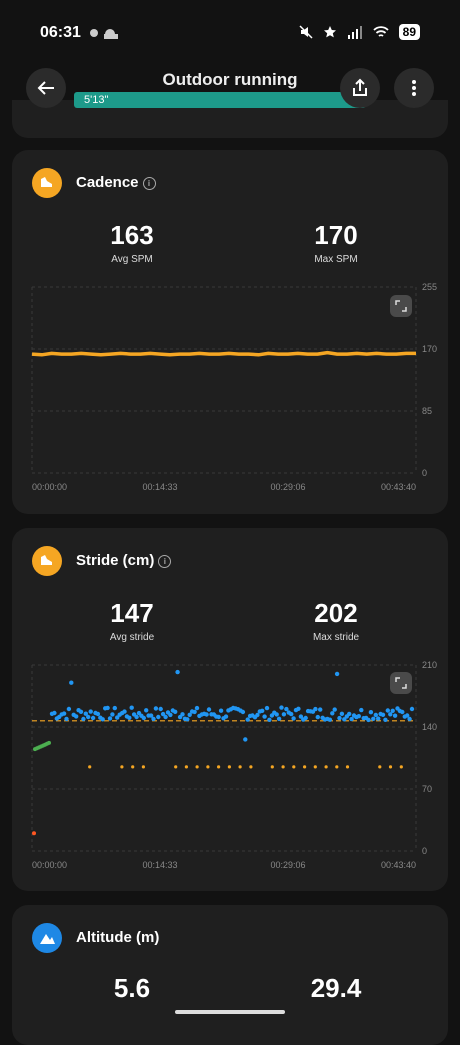  What do you see at coordinates (230, 975) in the screenshot?
I see `altitude-card: Altitude (m) 5.6 29.4` at bounding box center [230, 975].